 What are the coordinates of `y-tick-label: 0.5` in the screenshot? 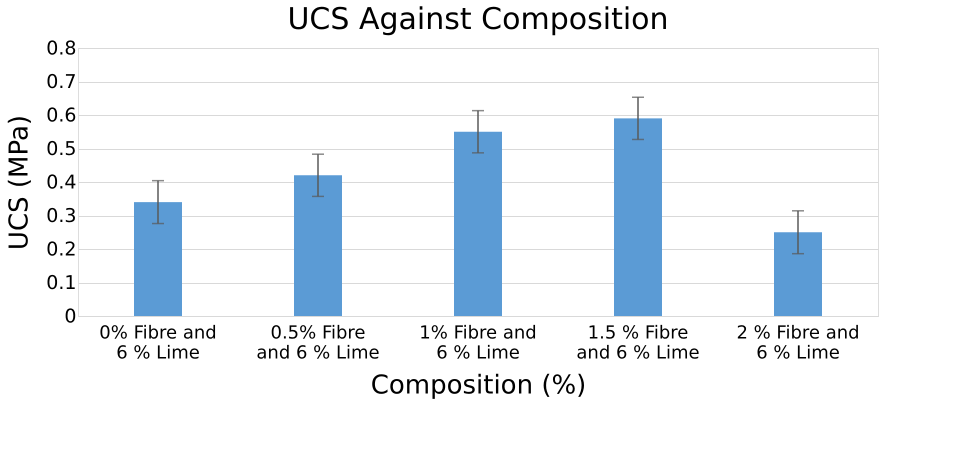 It's located at (61, 149).